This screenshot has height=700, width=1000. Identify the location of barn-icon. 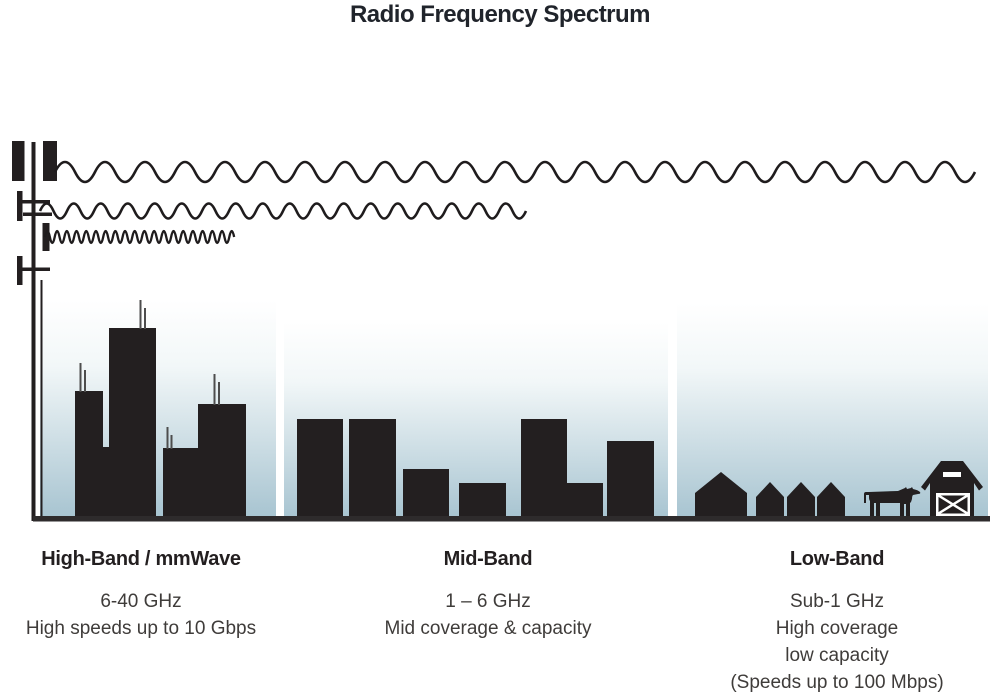
(952, 488).